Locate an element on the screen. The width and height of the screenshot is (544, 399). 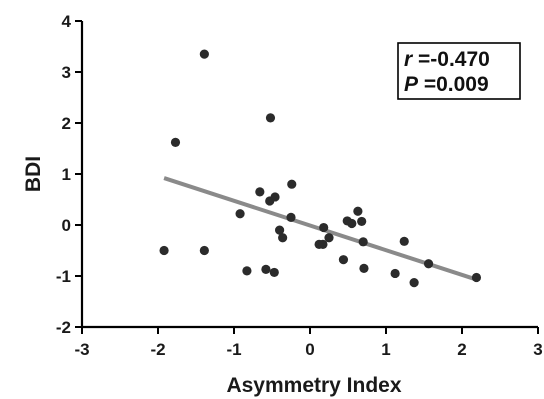
y-tick-label: -2 is located at coordinates (63, 327).